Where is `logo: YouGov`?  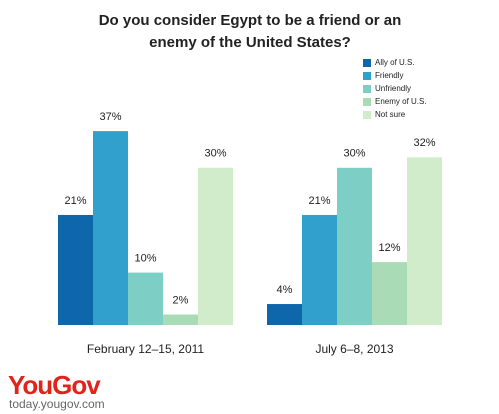 logo: YouGov is located at coordinates (54, 385).